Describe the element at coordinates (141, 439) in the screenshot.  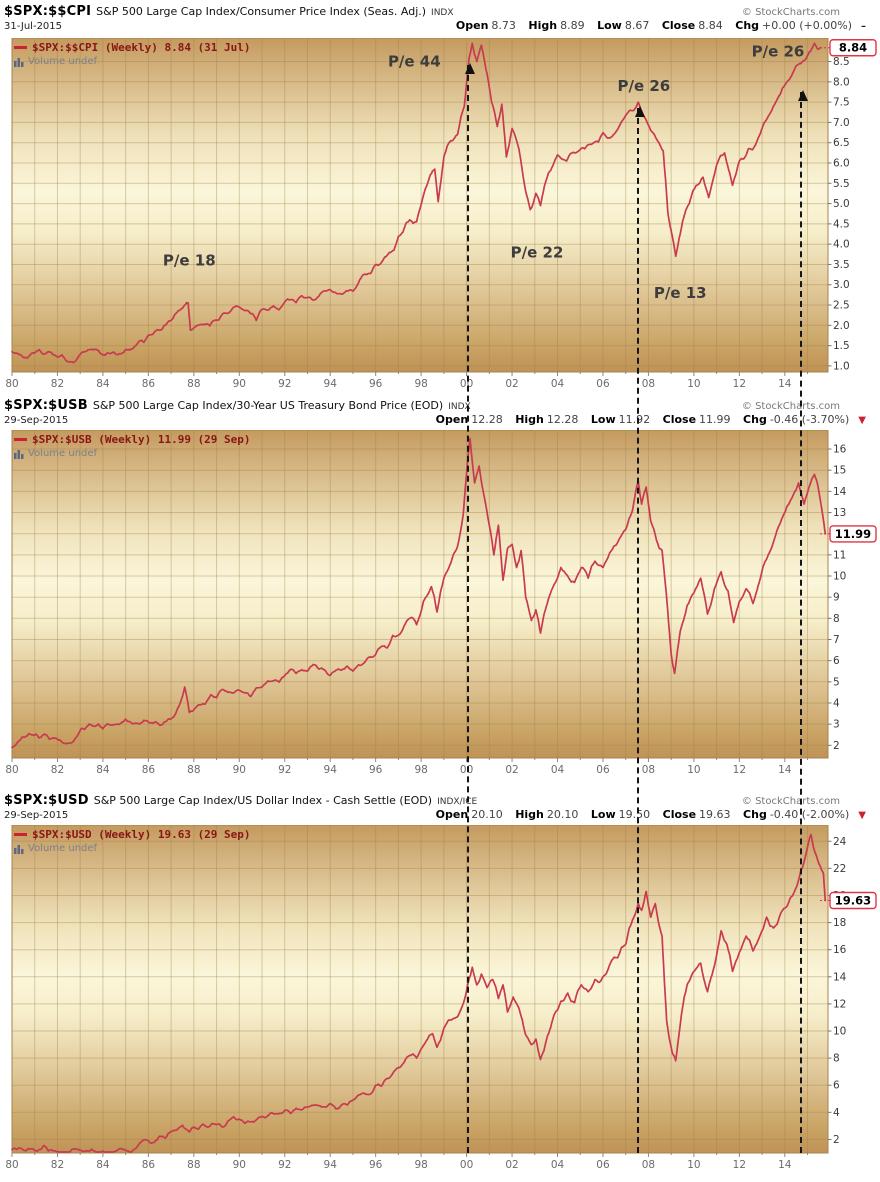
I see `legend-label: $SPX:$USB (Weekly) 11.99 (29 Sep)` at that location.